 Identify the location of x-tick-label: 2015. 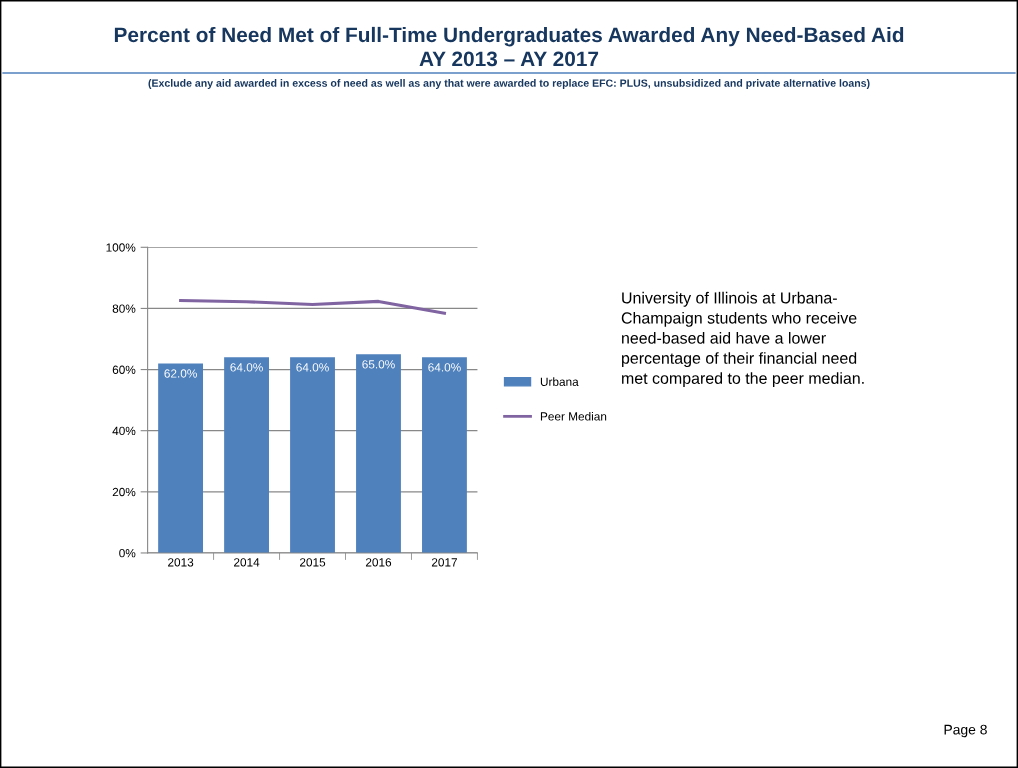
(312, 562).